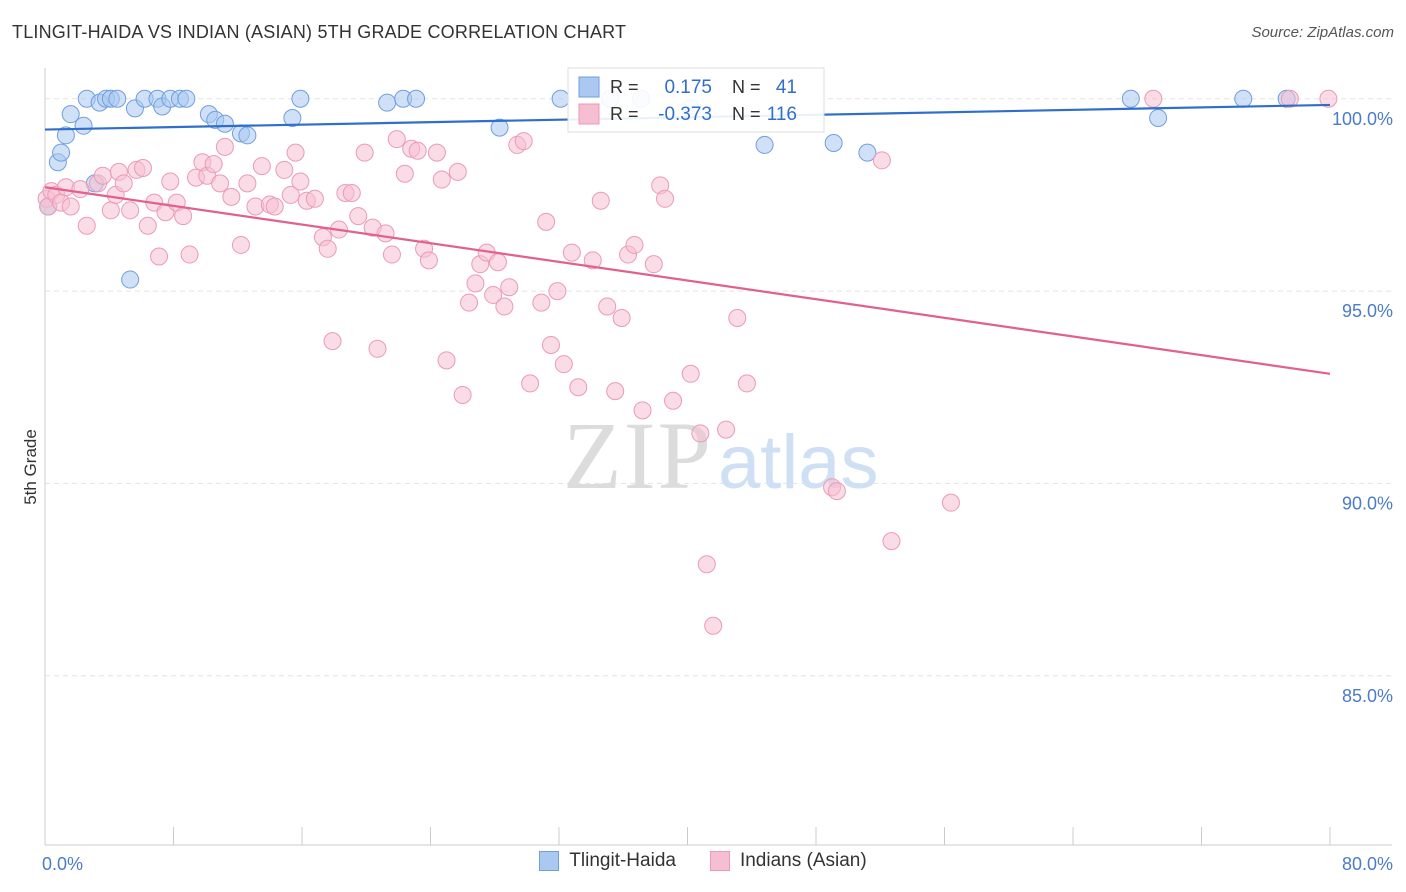  What do you see at coordinates (638, 455) in the screenshot?
I see `watermark-zip: ZIP` at bounding box center [638, 455].